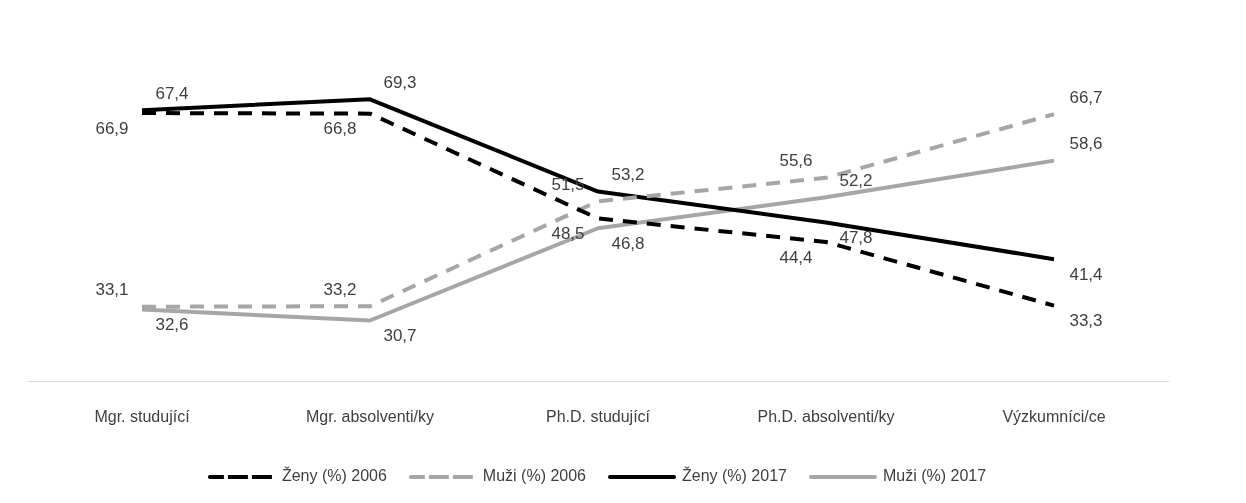  I want to click on data-label: 53,2, so click(628, 175).